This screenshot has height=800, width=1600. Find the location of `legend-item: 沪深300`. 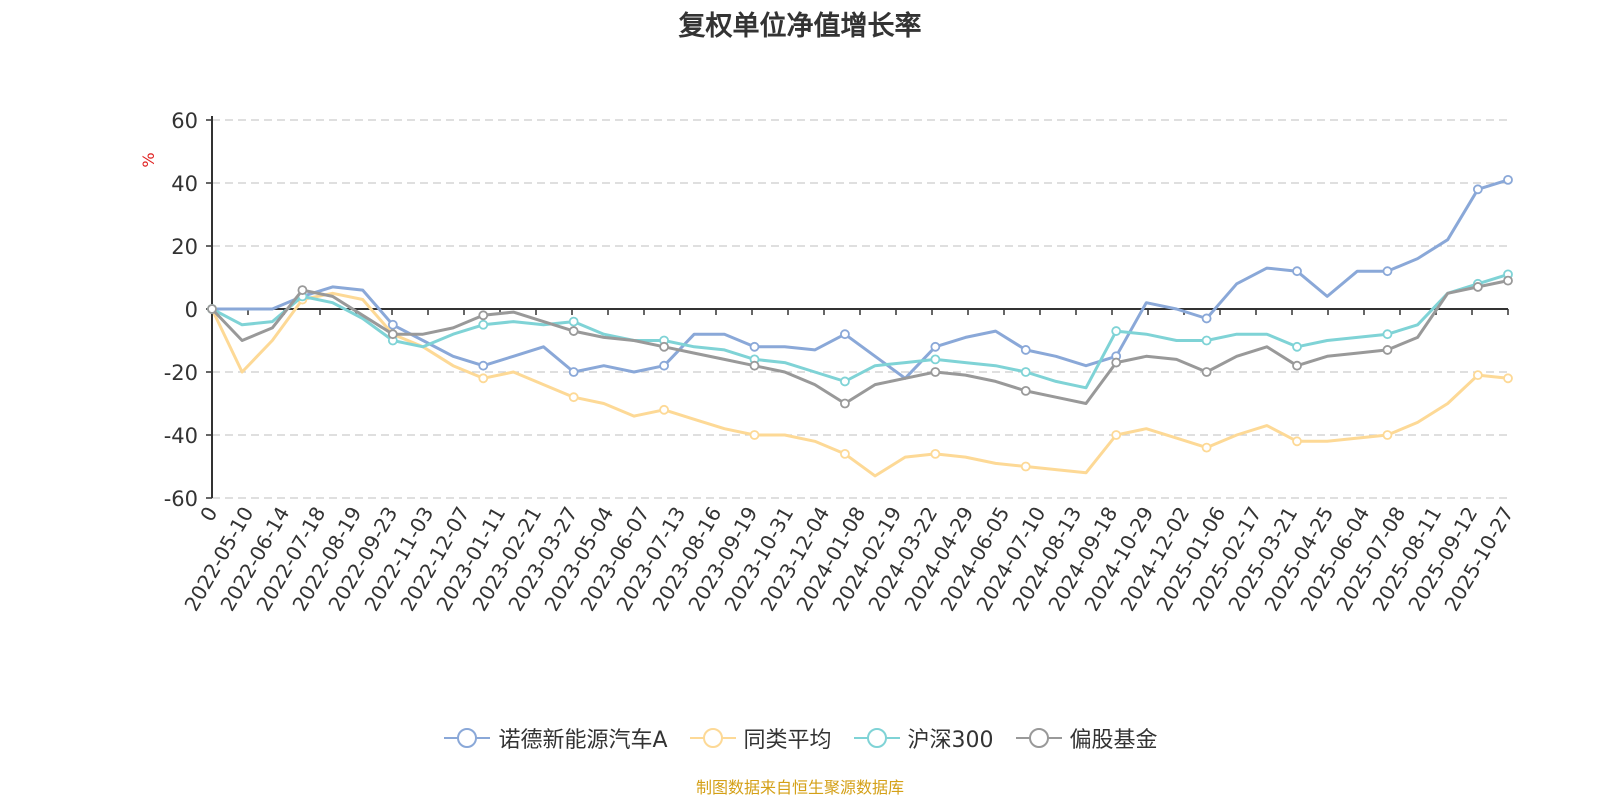

legend-item: 沪深300 is located at coordinates (923, 738).